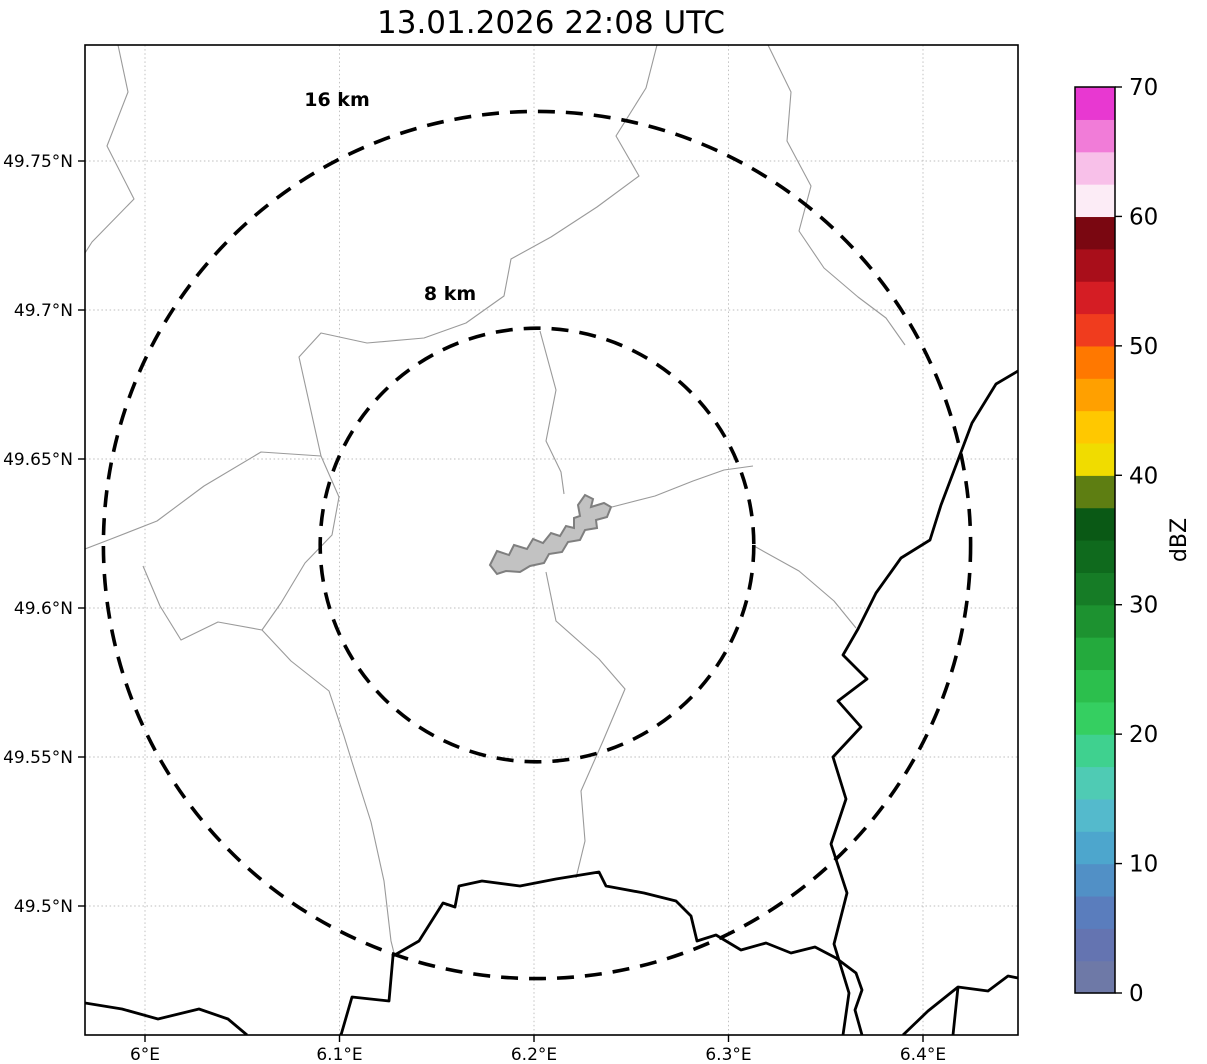 This screenshot has width=1207, height=1064. Describe the element at coordinates (1136, 994) in the screenshot. I see `colorbar-tick-label: 0` at that location.